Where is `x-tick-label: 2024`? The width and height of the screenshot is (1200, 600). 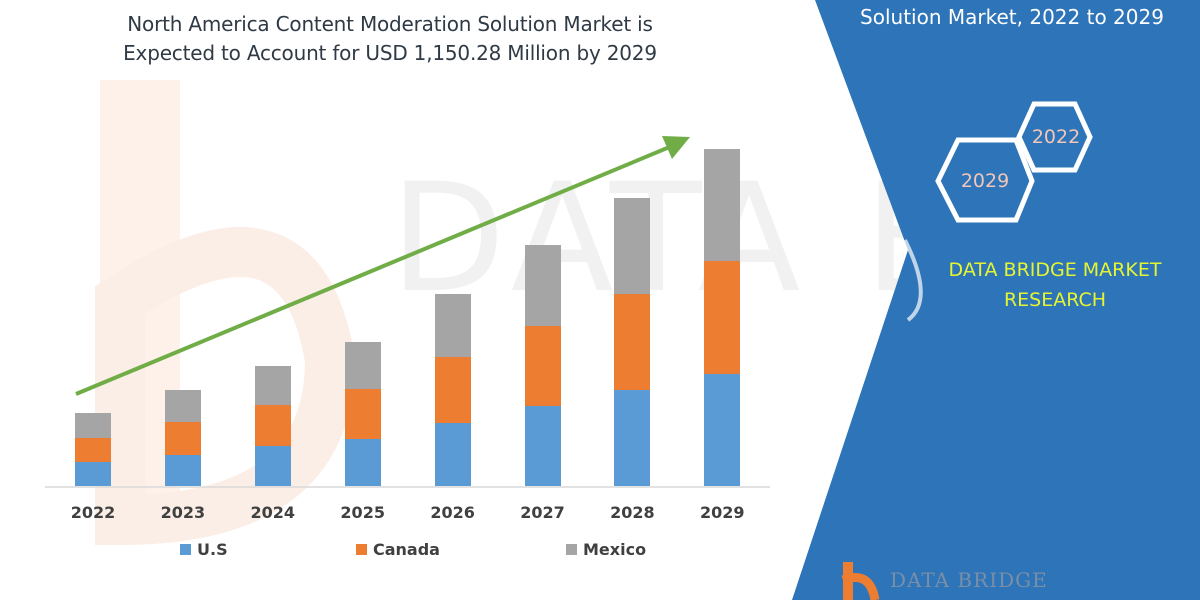 x-tick-label: 2024 is located at coordinates (273, 512).